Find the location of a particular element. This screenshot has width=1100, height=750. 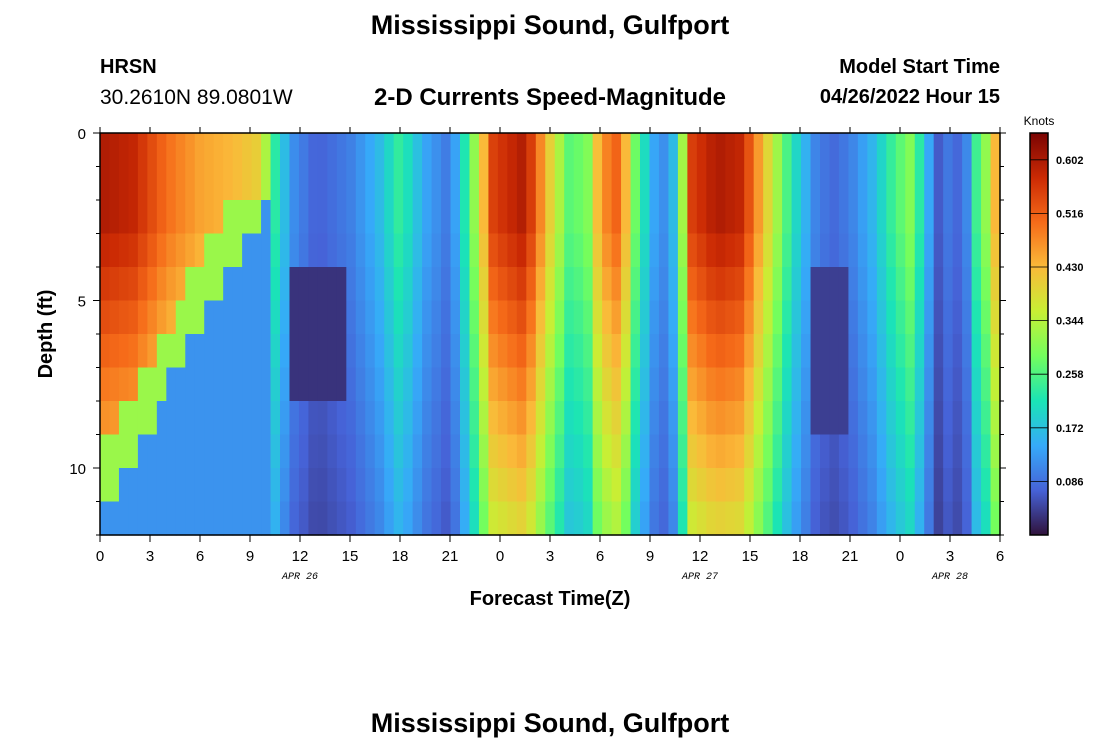

x-tick-label: 21 is located at coordinates (850, 556).